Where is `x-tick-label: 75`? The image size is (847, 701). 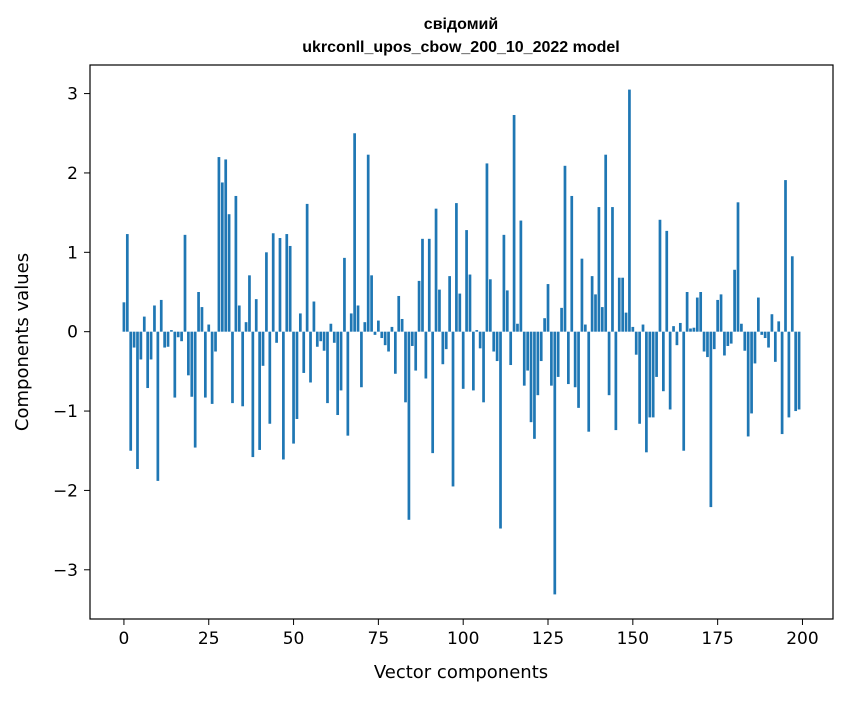 x-tick-label: 75 is located at coordinates (379, 639).